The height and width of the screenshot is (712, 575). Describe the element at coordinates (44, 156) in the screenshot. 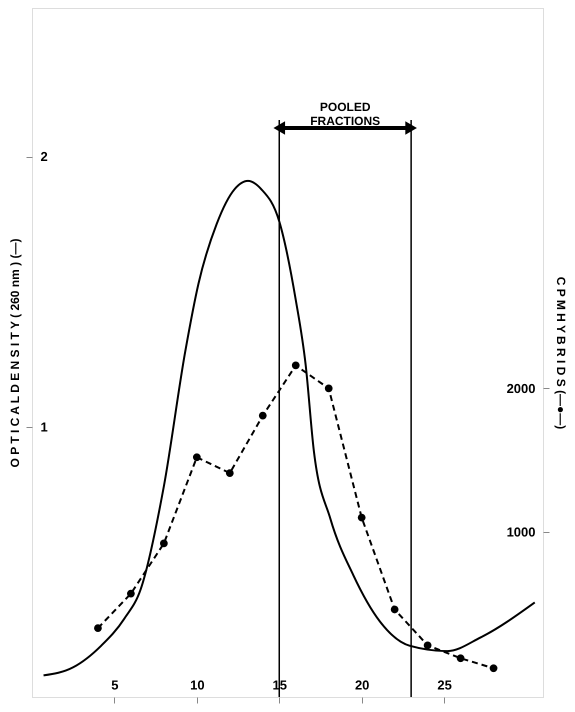

I see `y-tick-label: 2` at that location.